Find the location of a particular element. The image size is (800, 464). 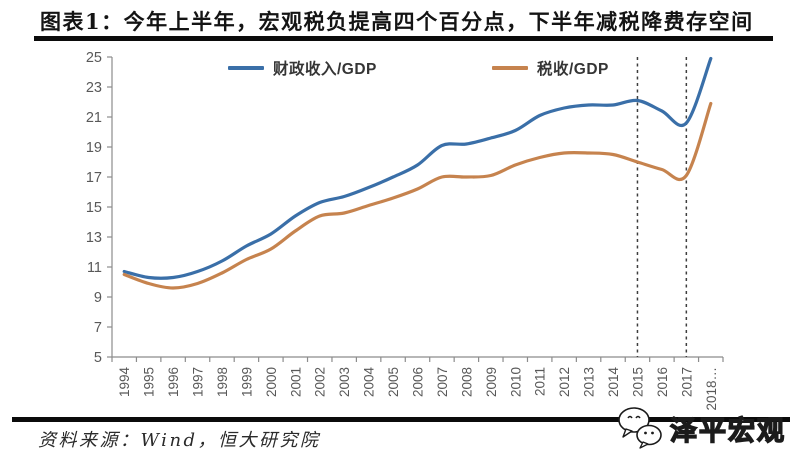

x-axis-label: 2017 is located at coordinates (686, 382).